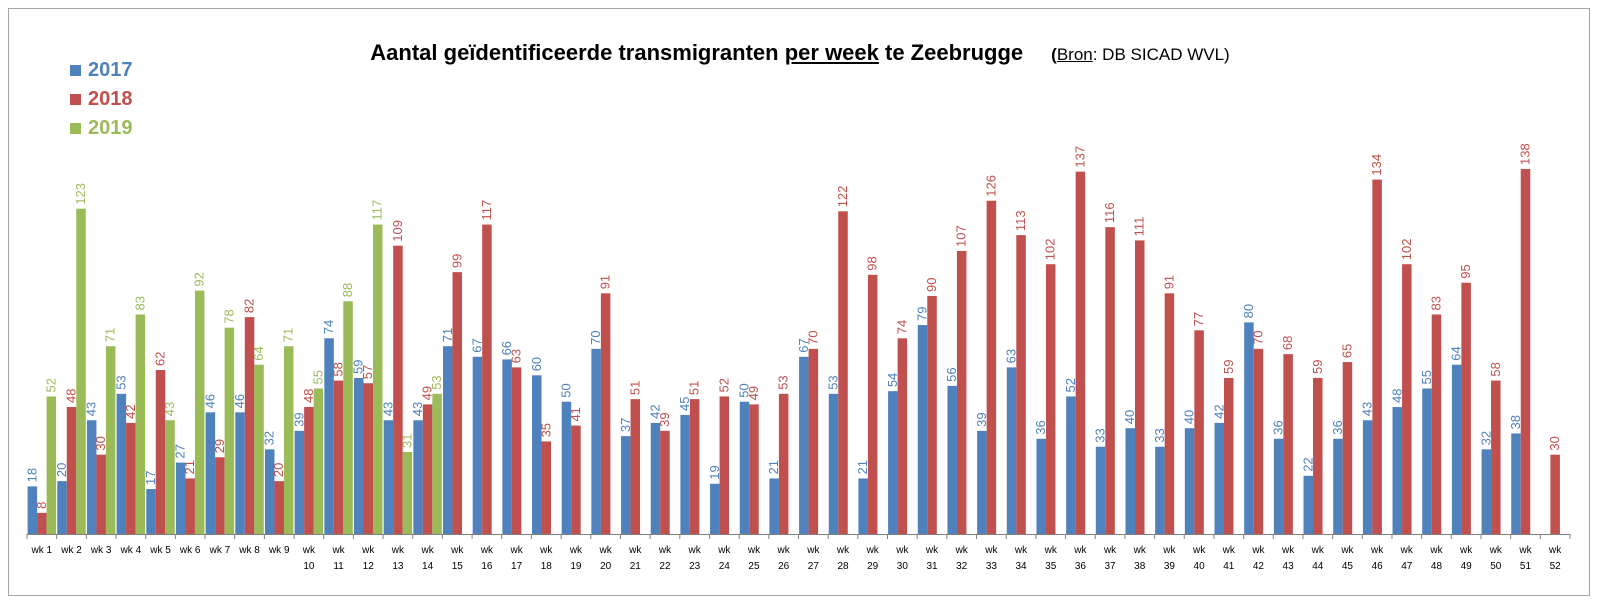  Describe the element at coordinates (1100, 435) in the screenshot. I see `data-label: 33` at that location.